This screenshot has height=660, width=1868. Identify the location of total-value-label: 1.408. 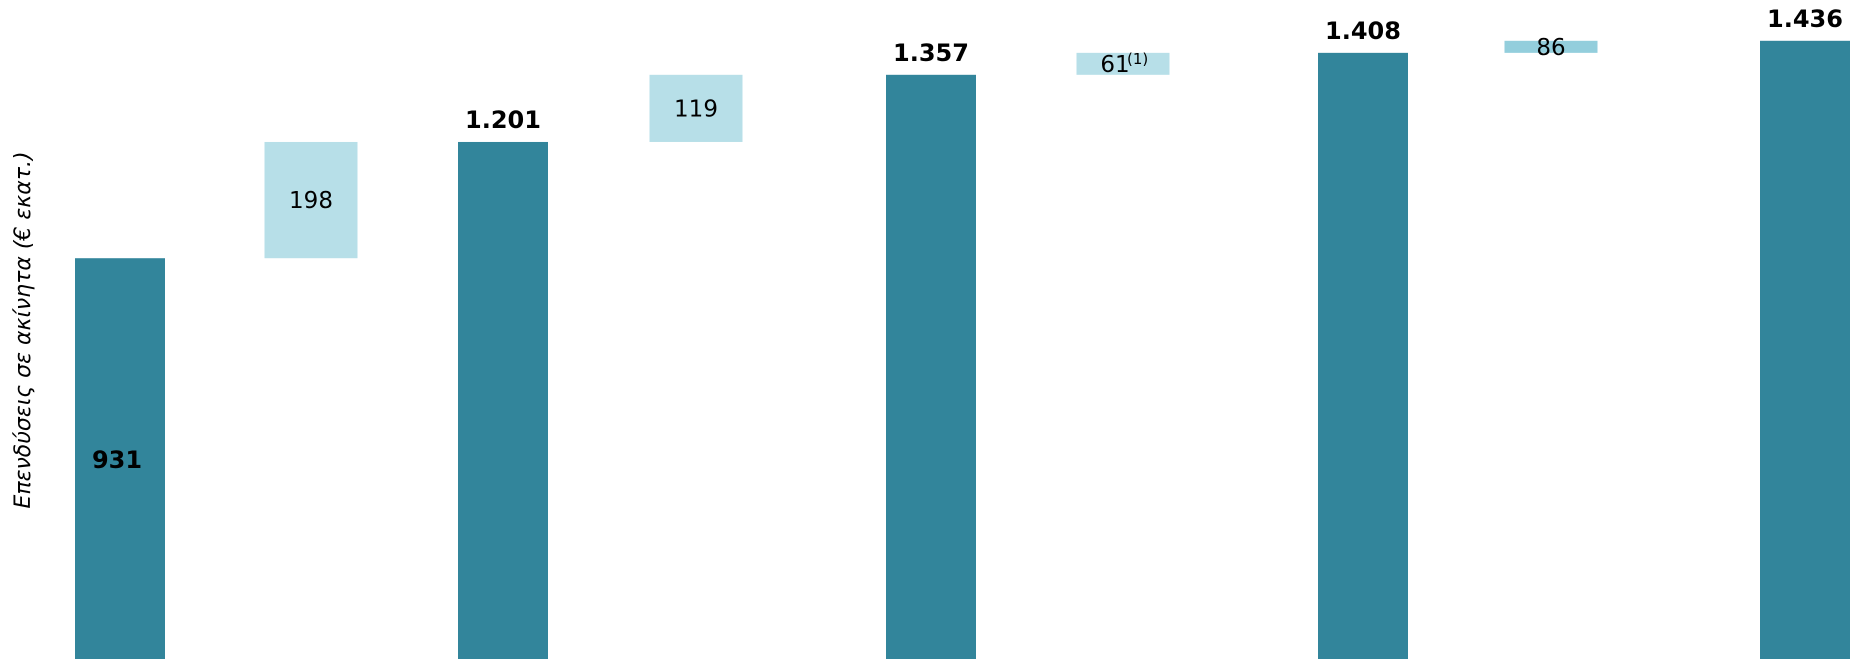
(1363, 31).